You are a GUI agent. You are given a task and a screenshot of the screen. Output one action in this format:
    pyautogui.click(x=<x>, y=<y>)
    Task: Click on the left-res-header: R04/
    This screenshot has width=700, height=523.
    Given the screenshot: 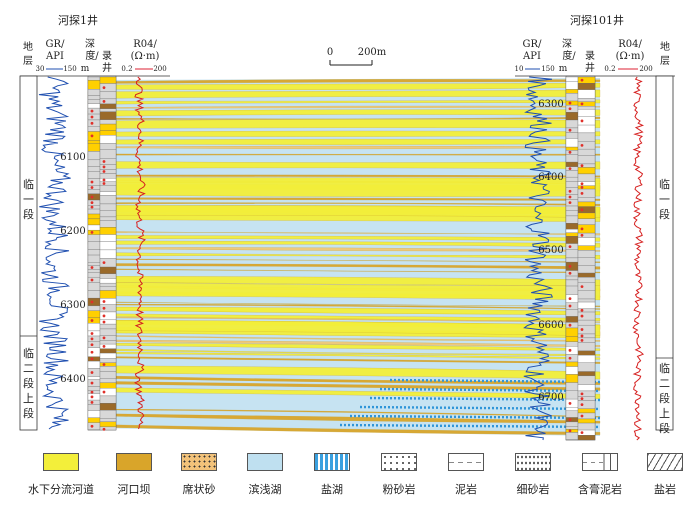 What is the action you would take?
    pyautogui.click(x=145, y=44)
    